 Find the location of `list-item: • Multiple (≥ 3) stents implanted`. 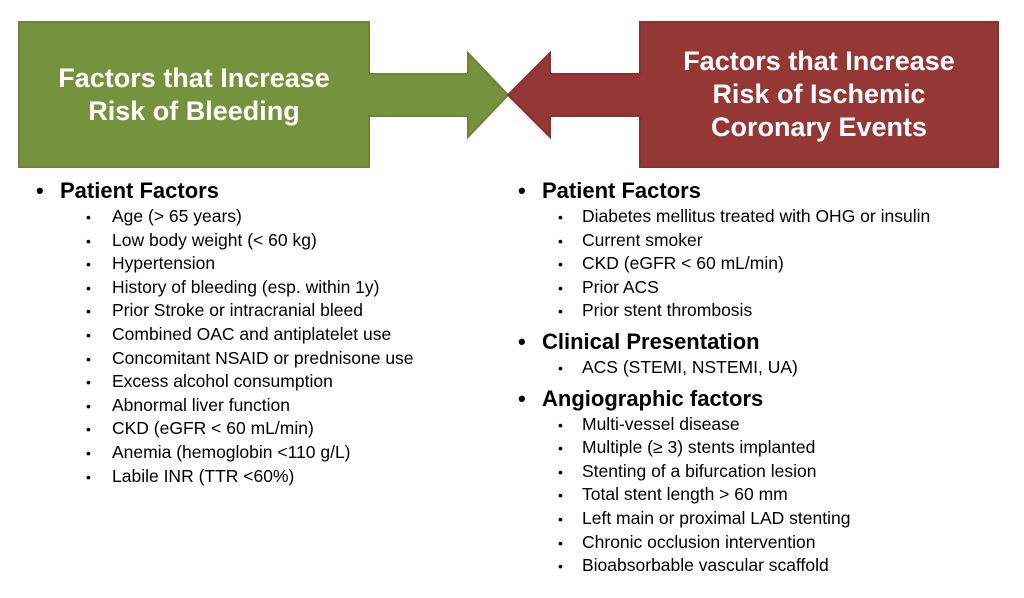

list-item: • Multiple (≥ 3) stents implanted is located at coordinates (724, 448).